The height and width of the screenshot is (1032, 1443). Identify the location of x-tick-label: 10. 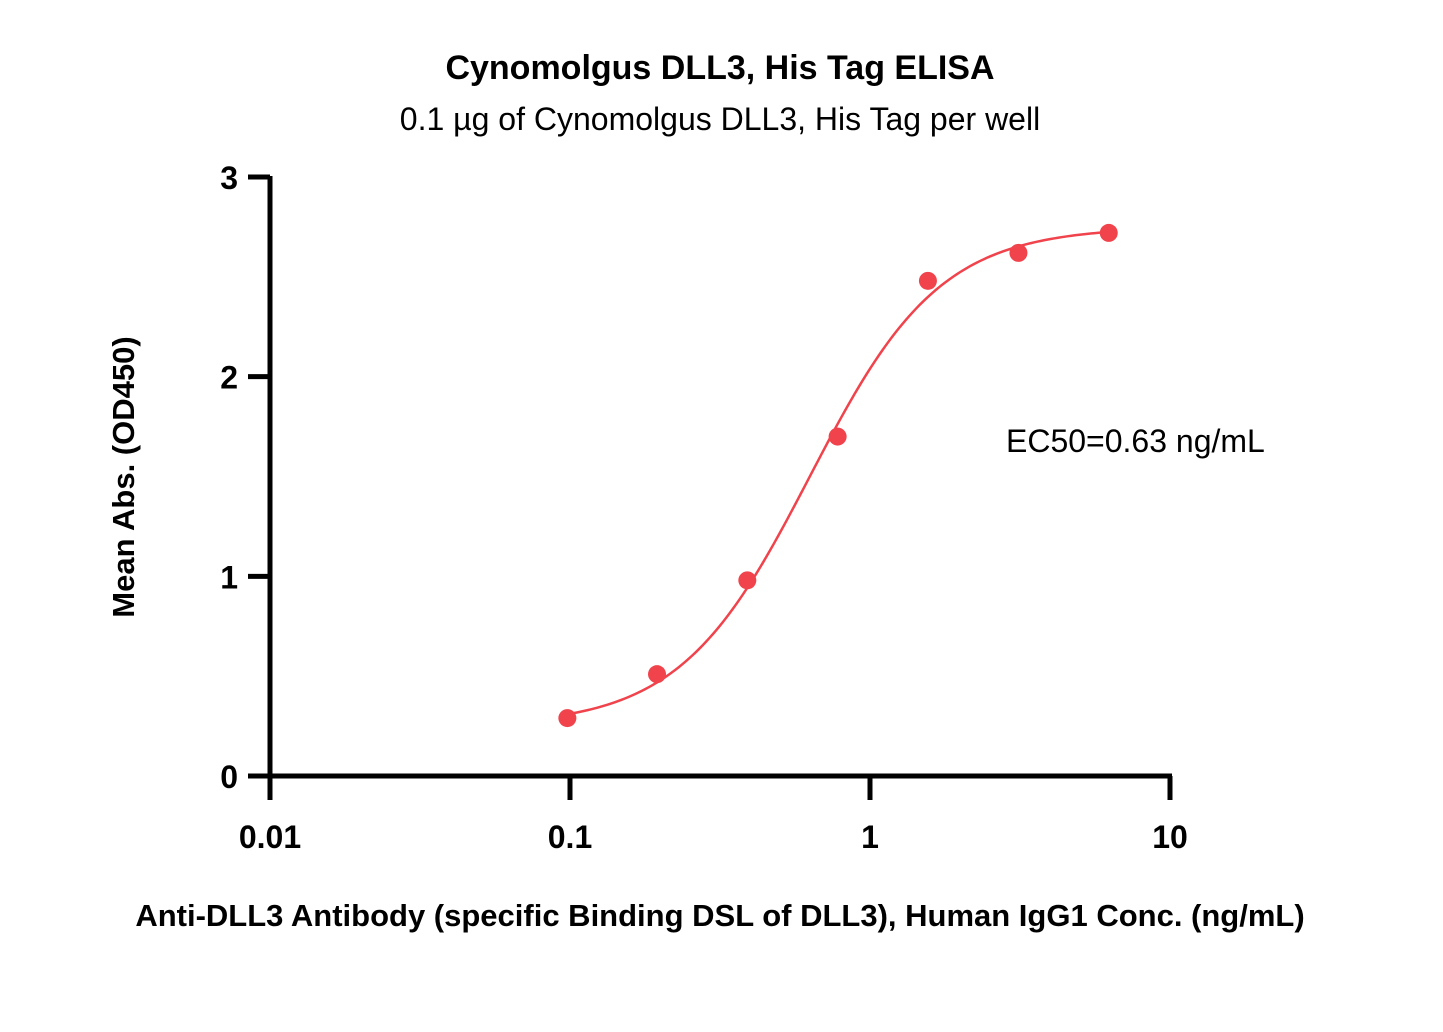
(1170, 837).